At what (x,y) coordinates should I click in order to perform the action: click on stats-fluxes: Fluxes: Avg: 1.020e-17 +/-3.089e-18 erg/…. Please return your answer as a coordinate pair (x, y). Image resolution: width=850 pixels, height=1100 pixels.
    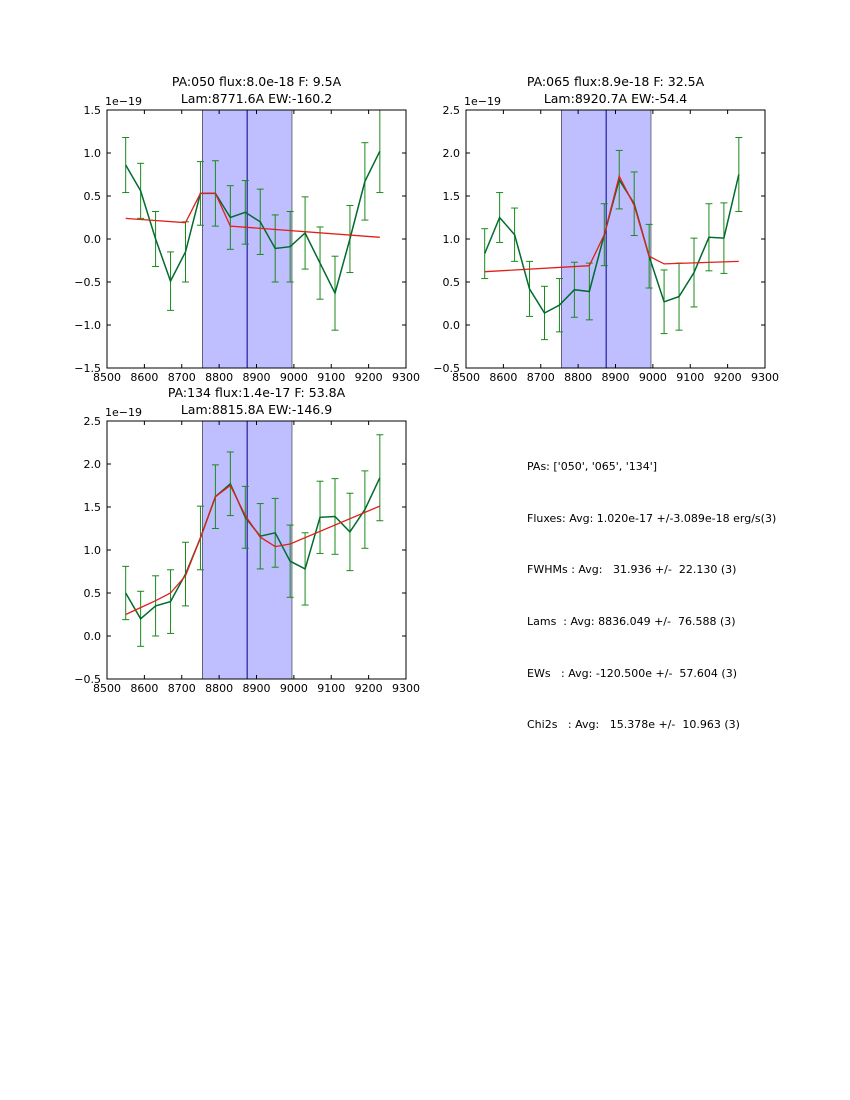
    Looking at the image, I should click on (652, 518).